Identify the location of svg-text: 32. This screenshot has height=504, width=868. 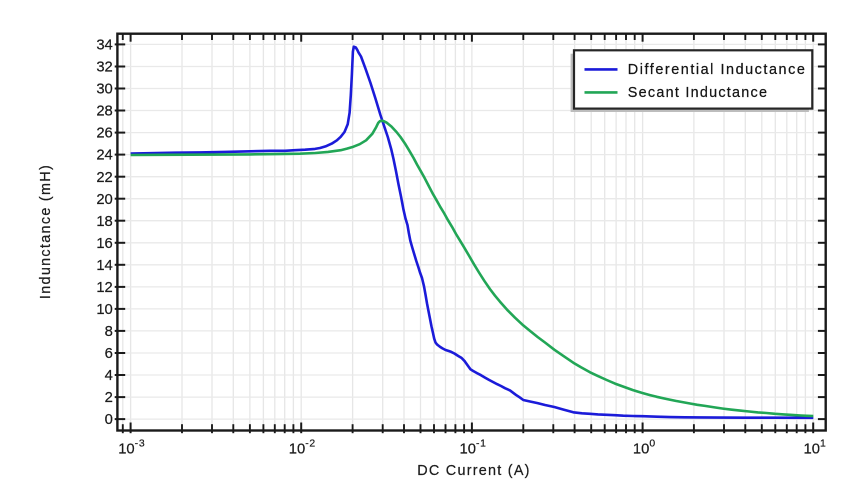
(104, 68).